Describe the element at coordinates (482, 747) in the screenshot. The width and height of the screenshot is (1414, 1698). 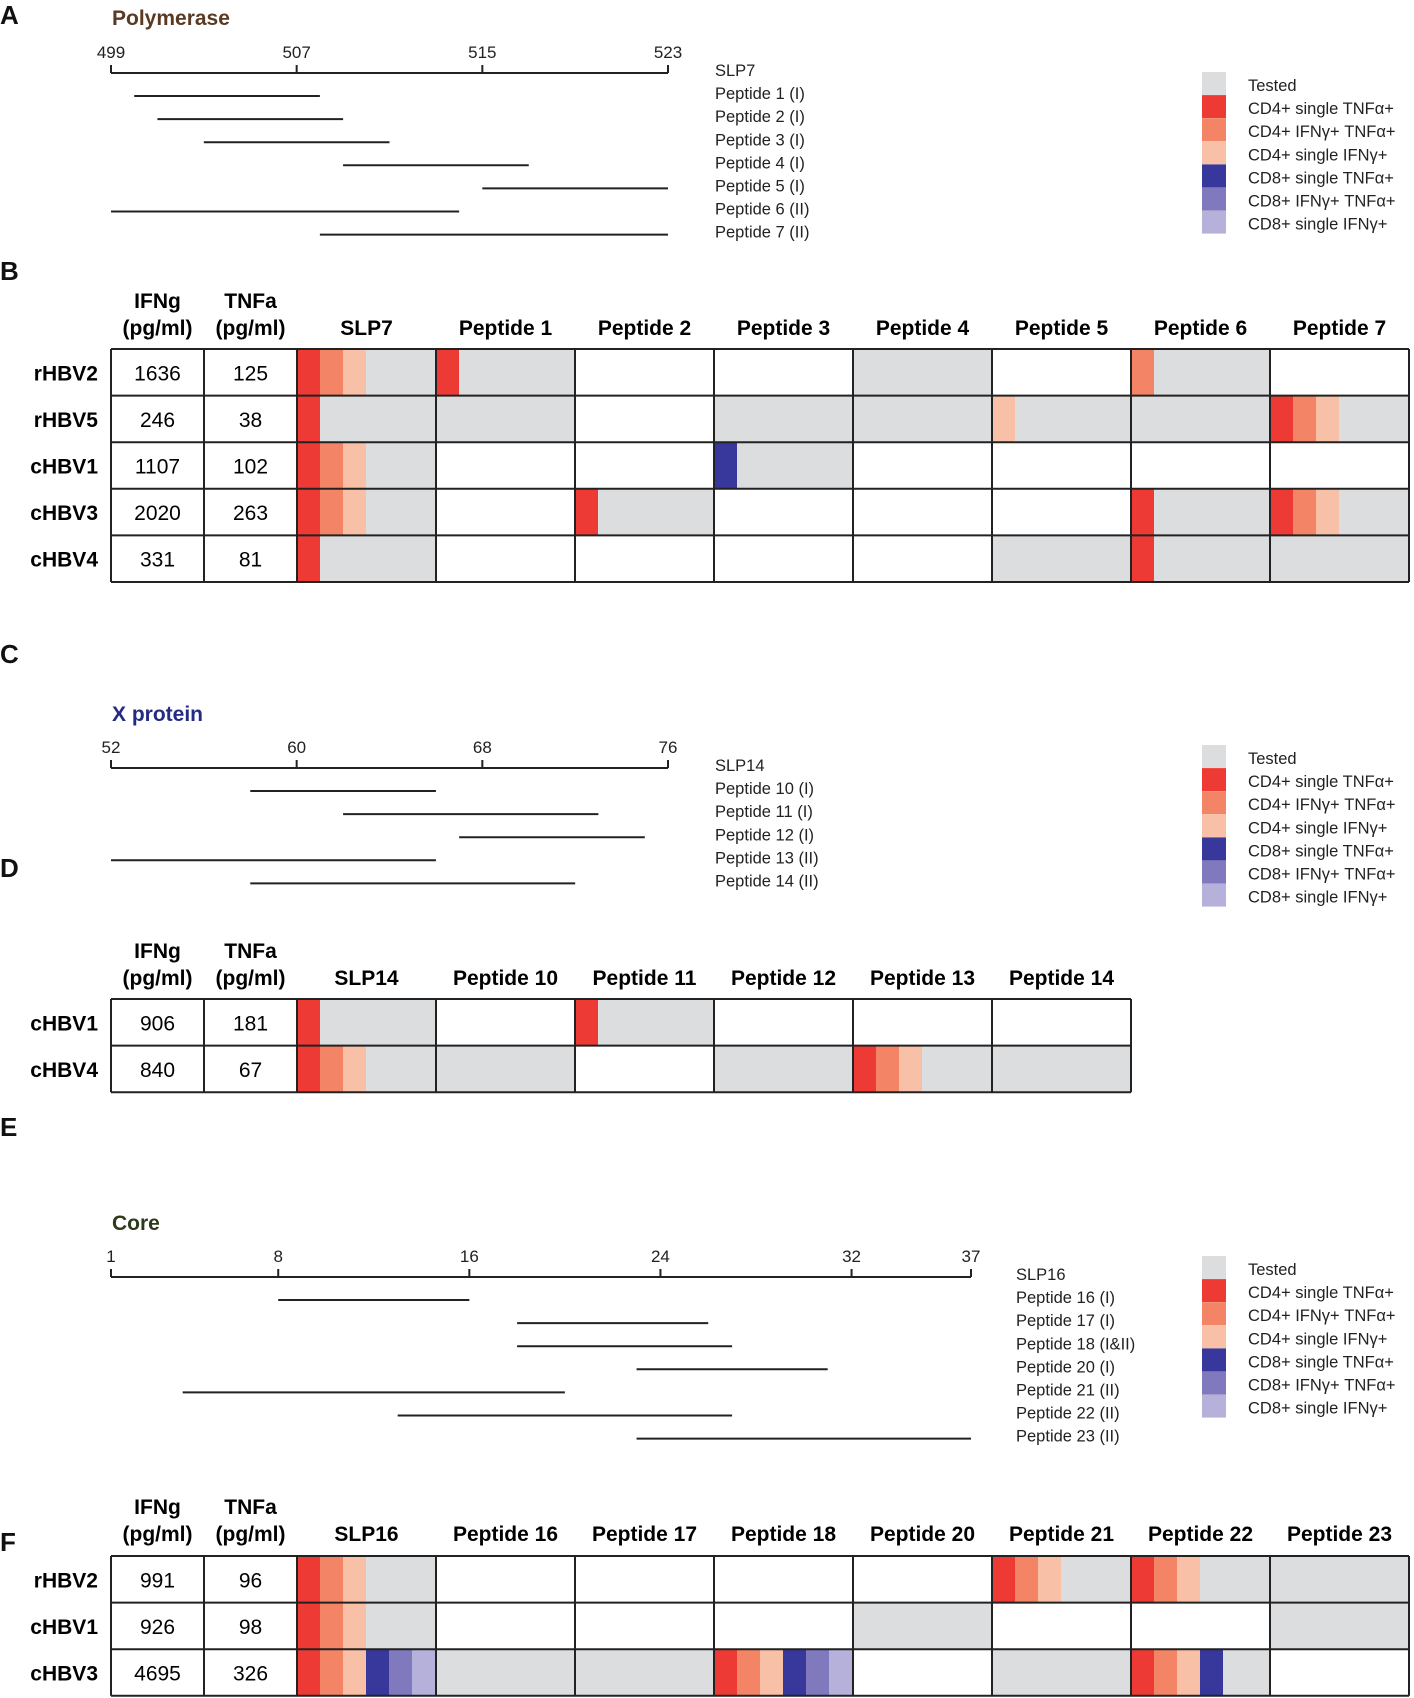
I see `axis-tick-label: 68` at that location.